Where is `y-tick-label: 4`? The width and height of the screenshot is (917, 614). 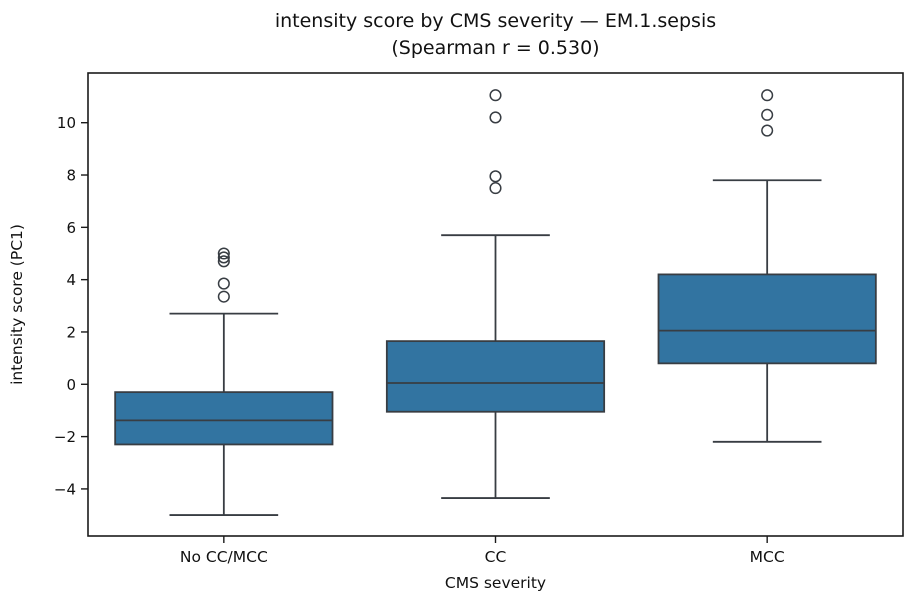
y-tick-label: 4 is located at coordinates (71, 280).